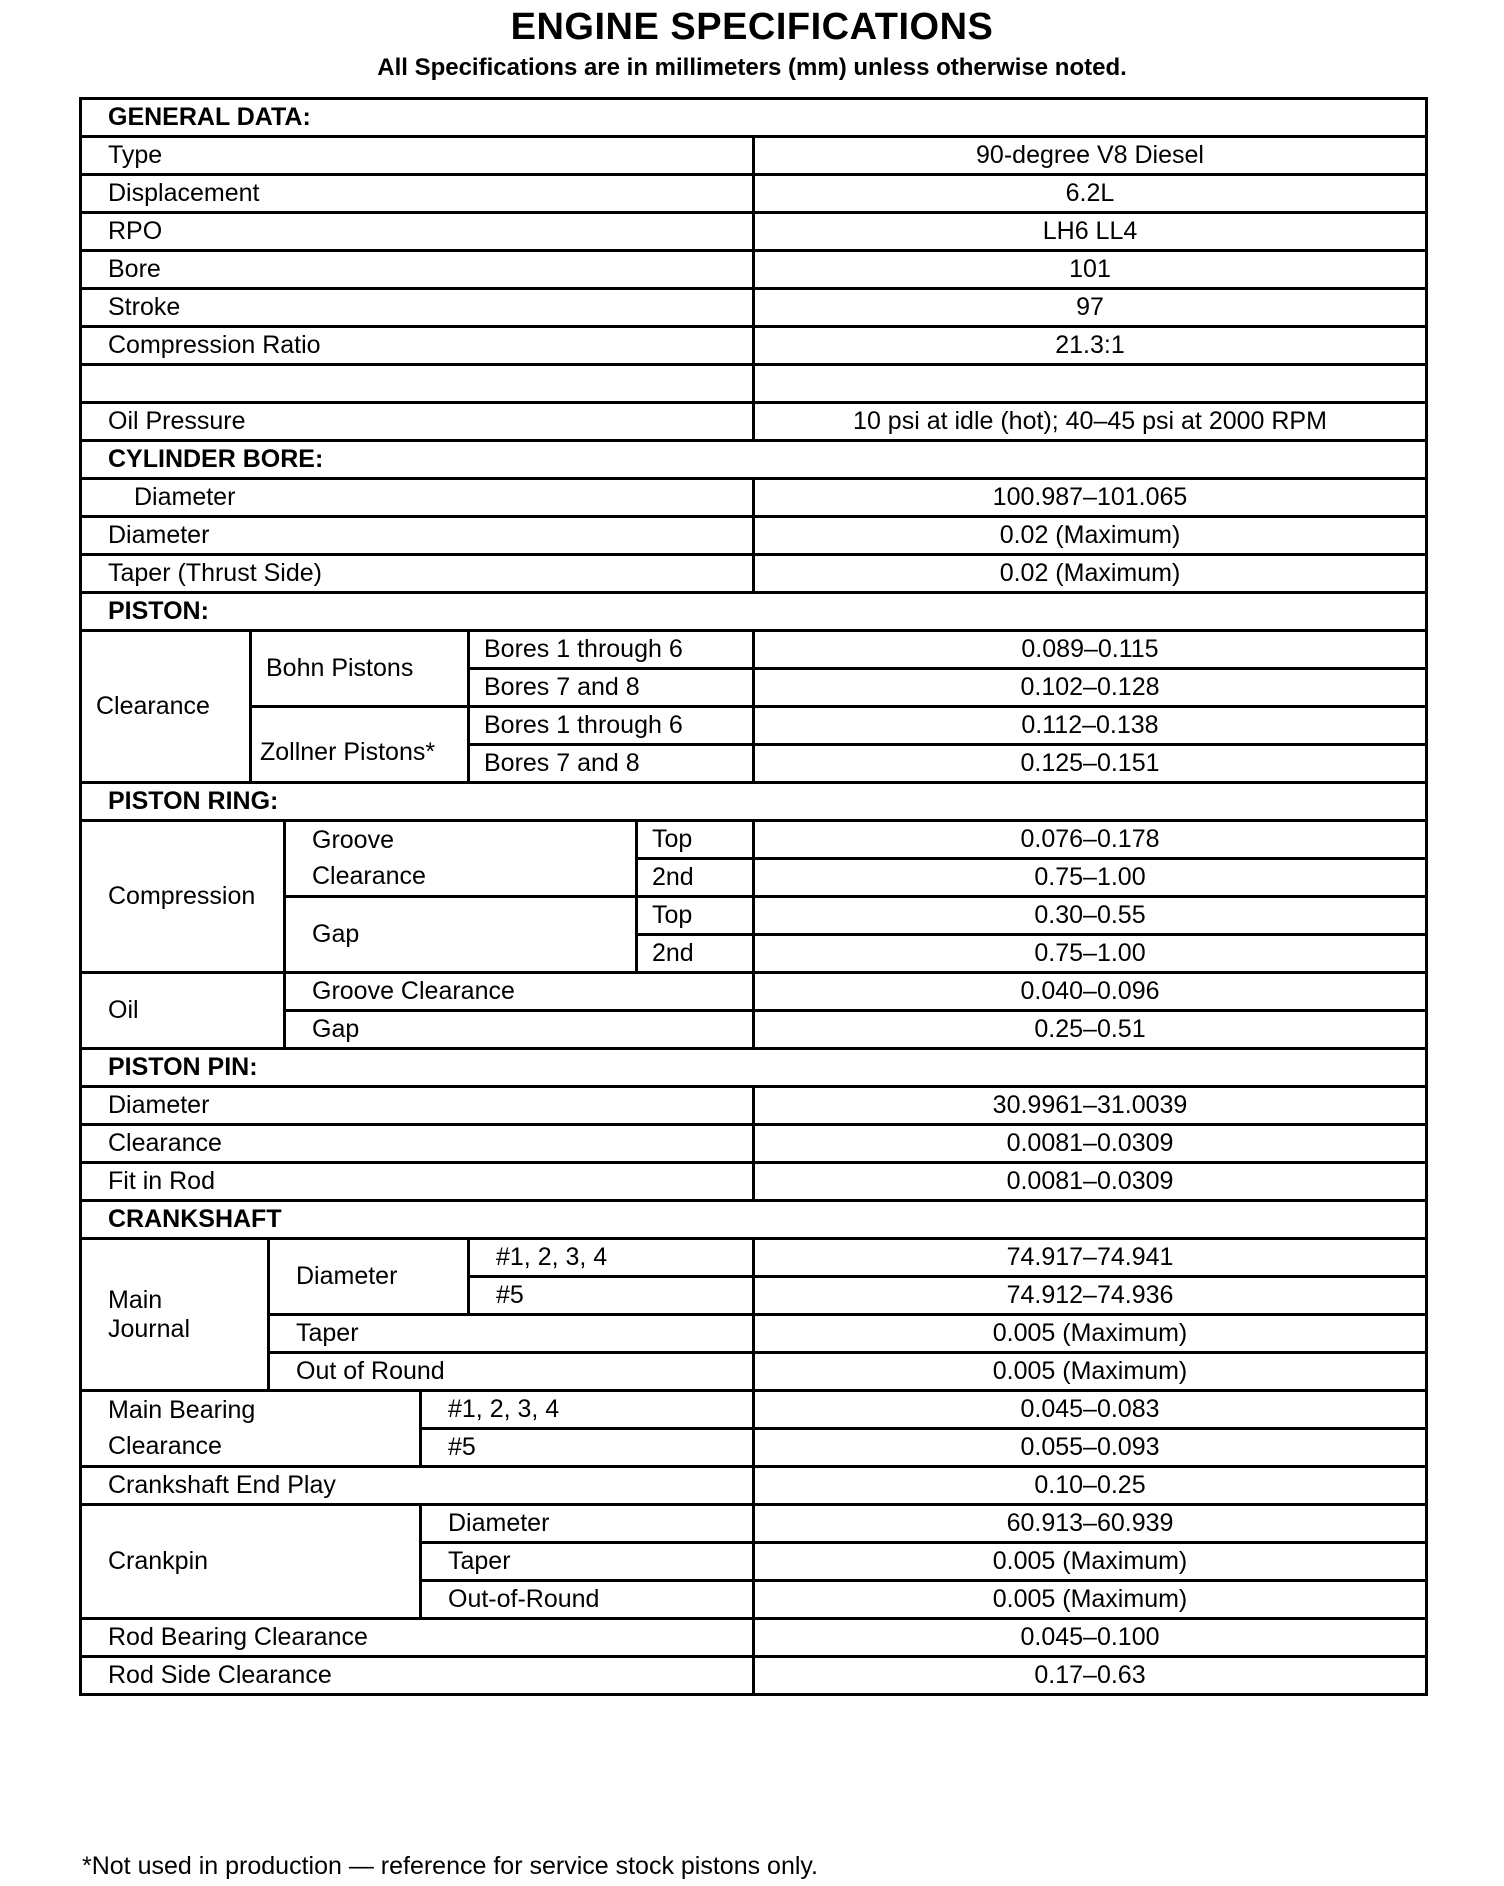  Describe the element at coordinates (1090, 915) in the screenshot. I see `spec-value: 0.30–0.55` at that location.